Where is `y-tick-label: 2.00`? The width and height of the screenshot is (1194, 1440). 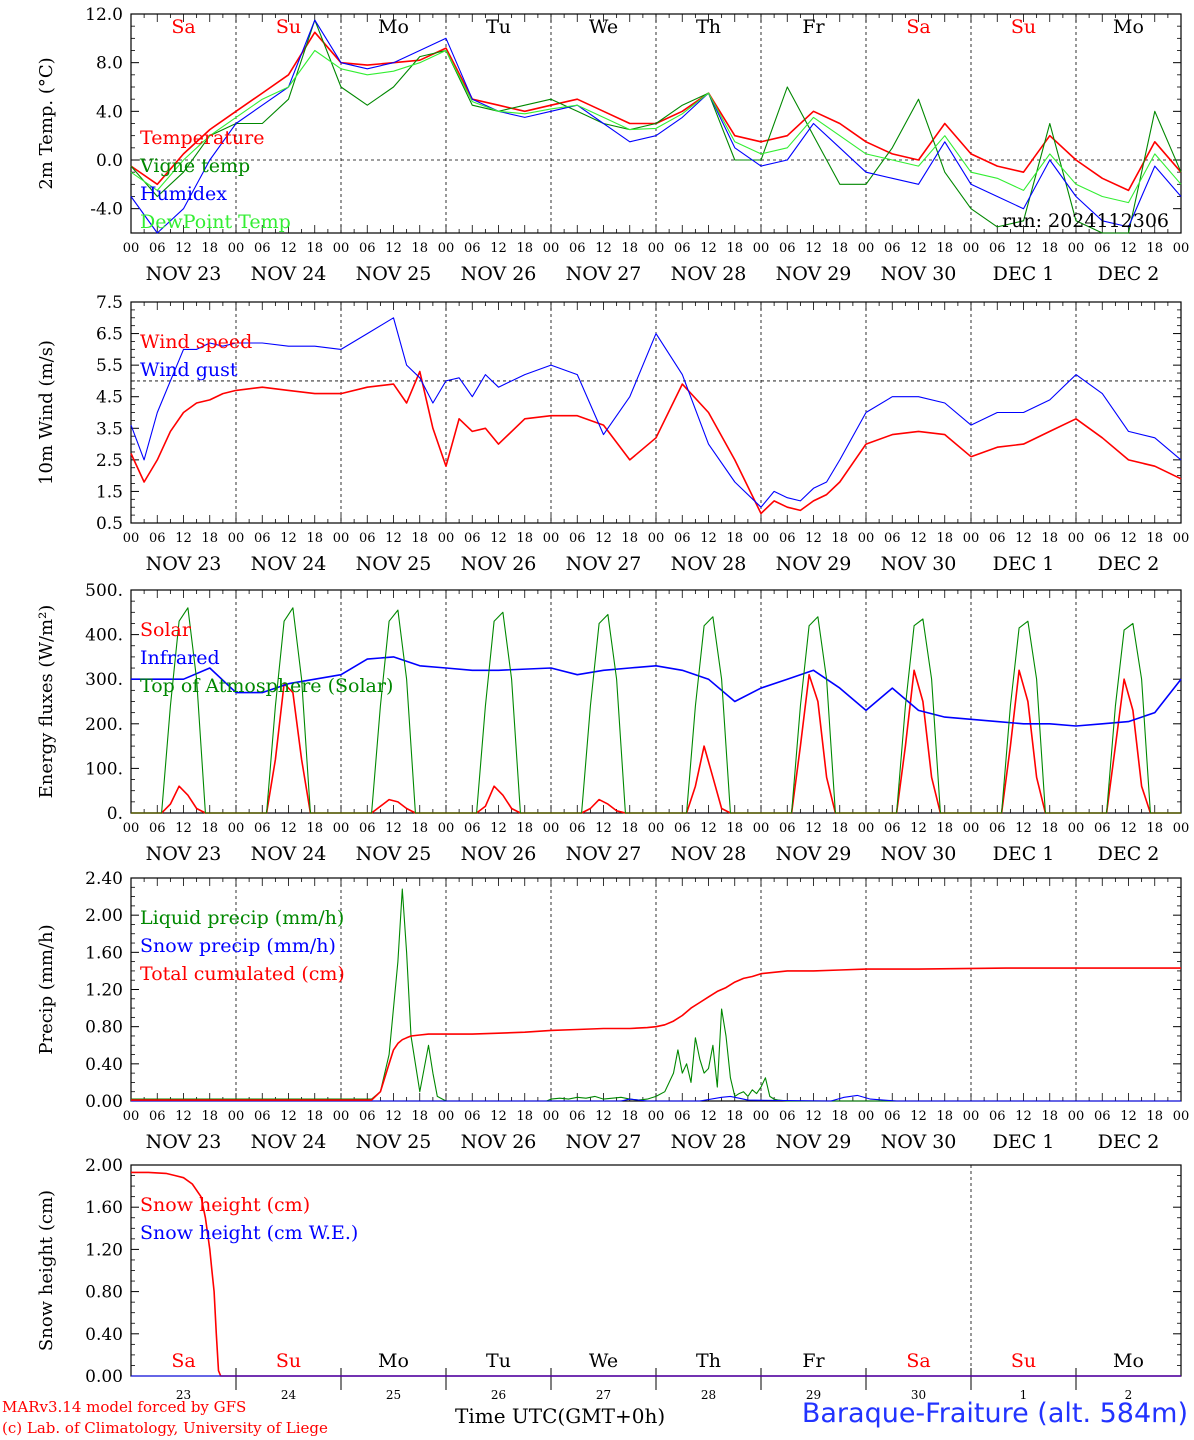
y-tick-label: 2.00 is located at coordinates (104, 916).